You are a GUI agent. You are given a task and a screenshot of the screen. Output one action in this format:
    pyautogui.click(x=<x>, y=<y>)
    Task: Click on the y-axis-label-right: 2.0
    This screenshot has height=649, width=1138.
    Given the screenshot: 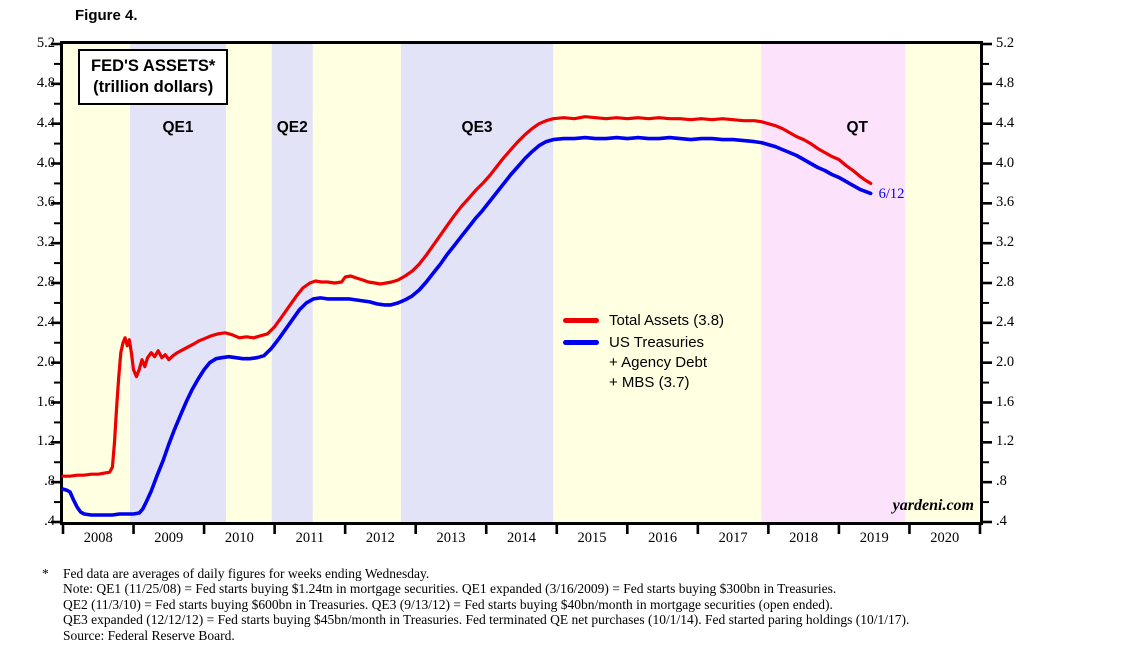 What is the action you would take?
    pyautogui.click(x=1005, y=361)
    